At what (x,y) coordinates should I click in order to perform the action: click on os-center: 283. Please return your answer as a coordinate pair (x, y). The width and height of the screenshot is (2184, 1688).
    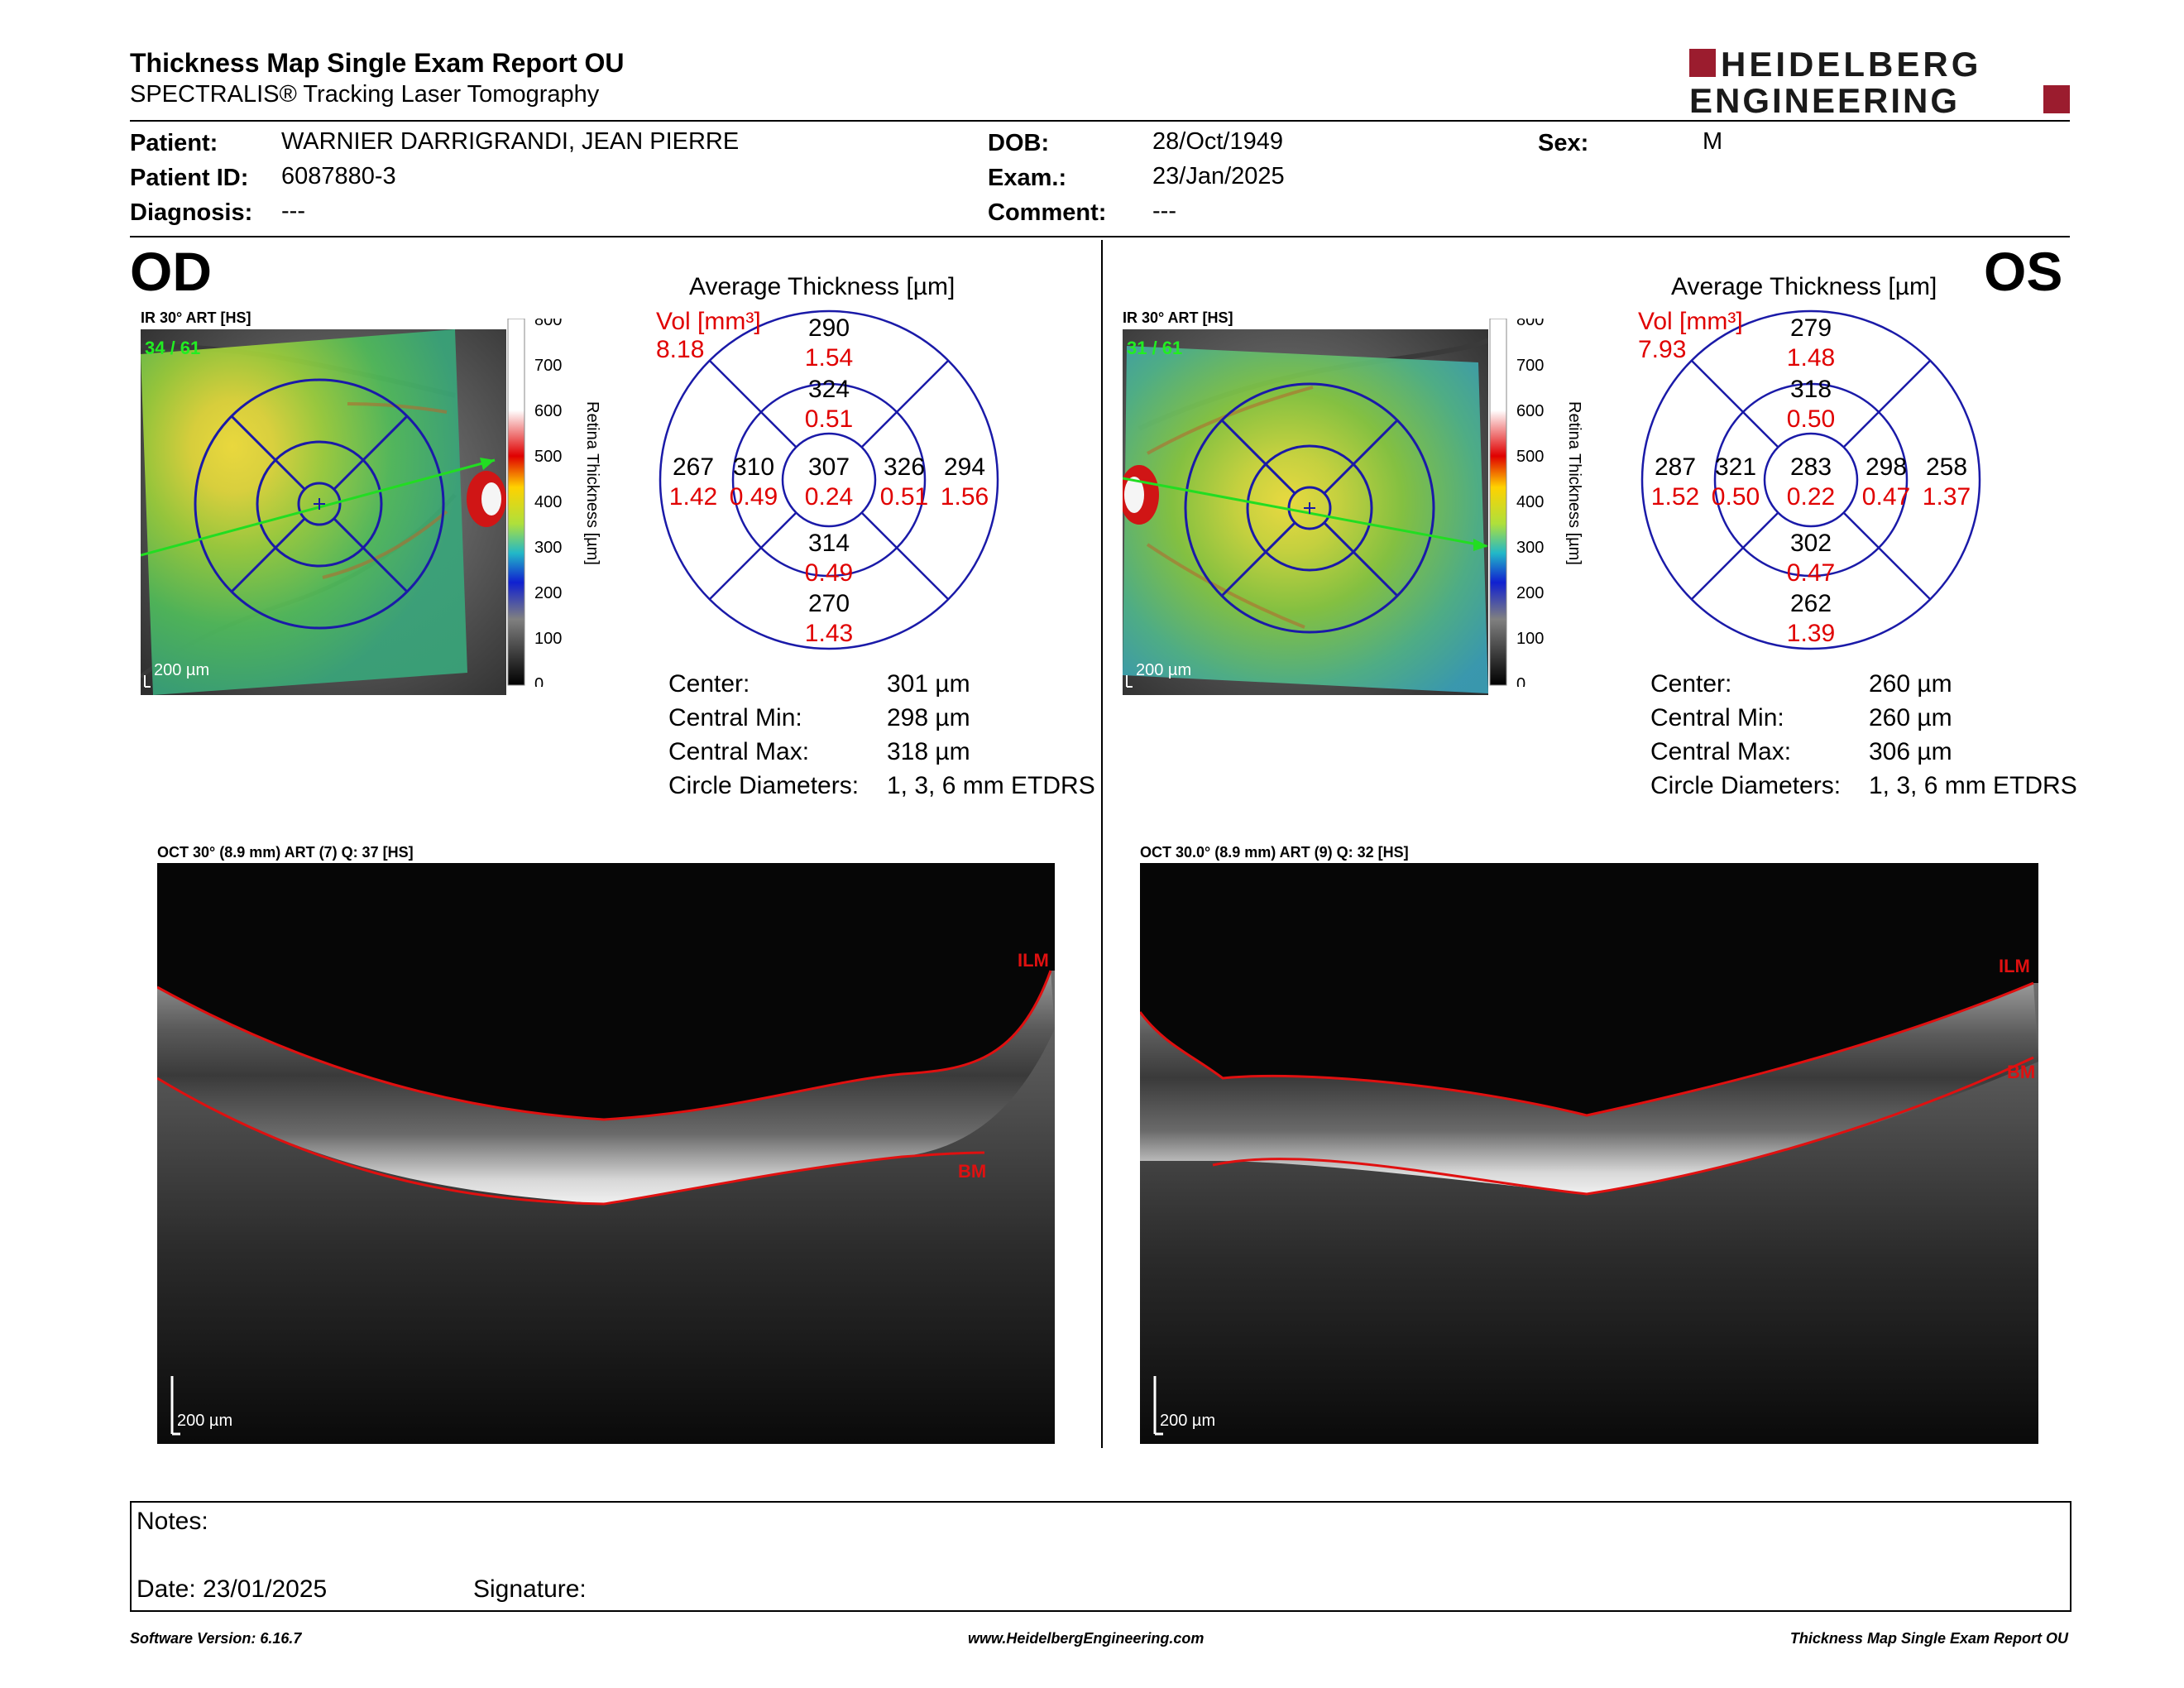
    Looking at the image, I should click on (1811, 467).